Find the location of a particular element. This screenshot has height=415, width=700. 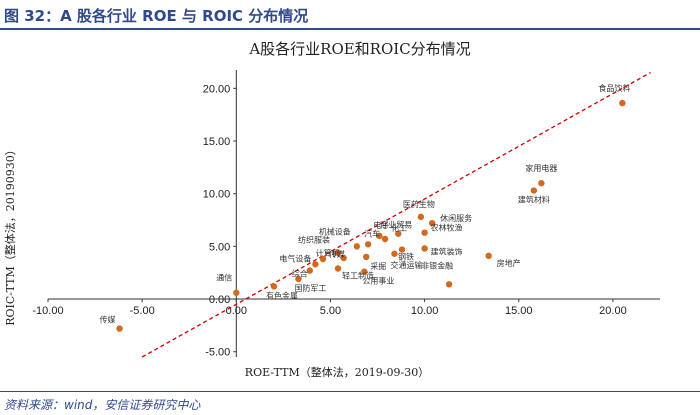

point-label: 建筑装饰 is located at coordinates (447, 251).